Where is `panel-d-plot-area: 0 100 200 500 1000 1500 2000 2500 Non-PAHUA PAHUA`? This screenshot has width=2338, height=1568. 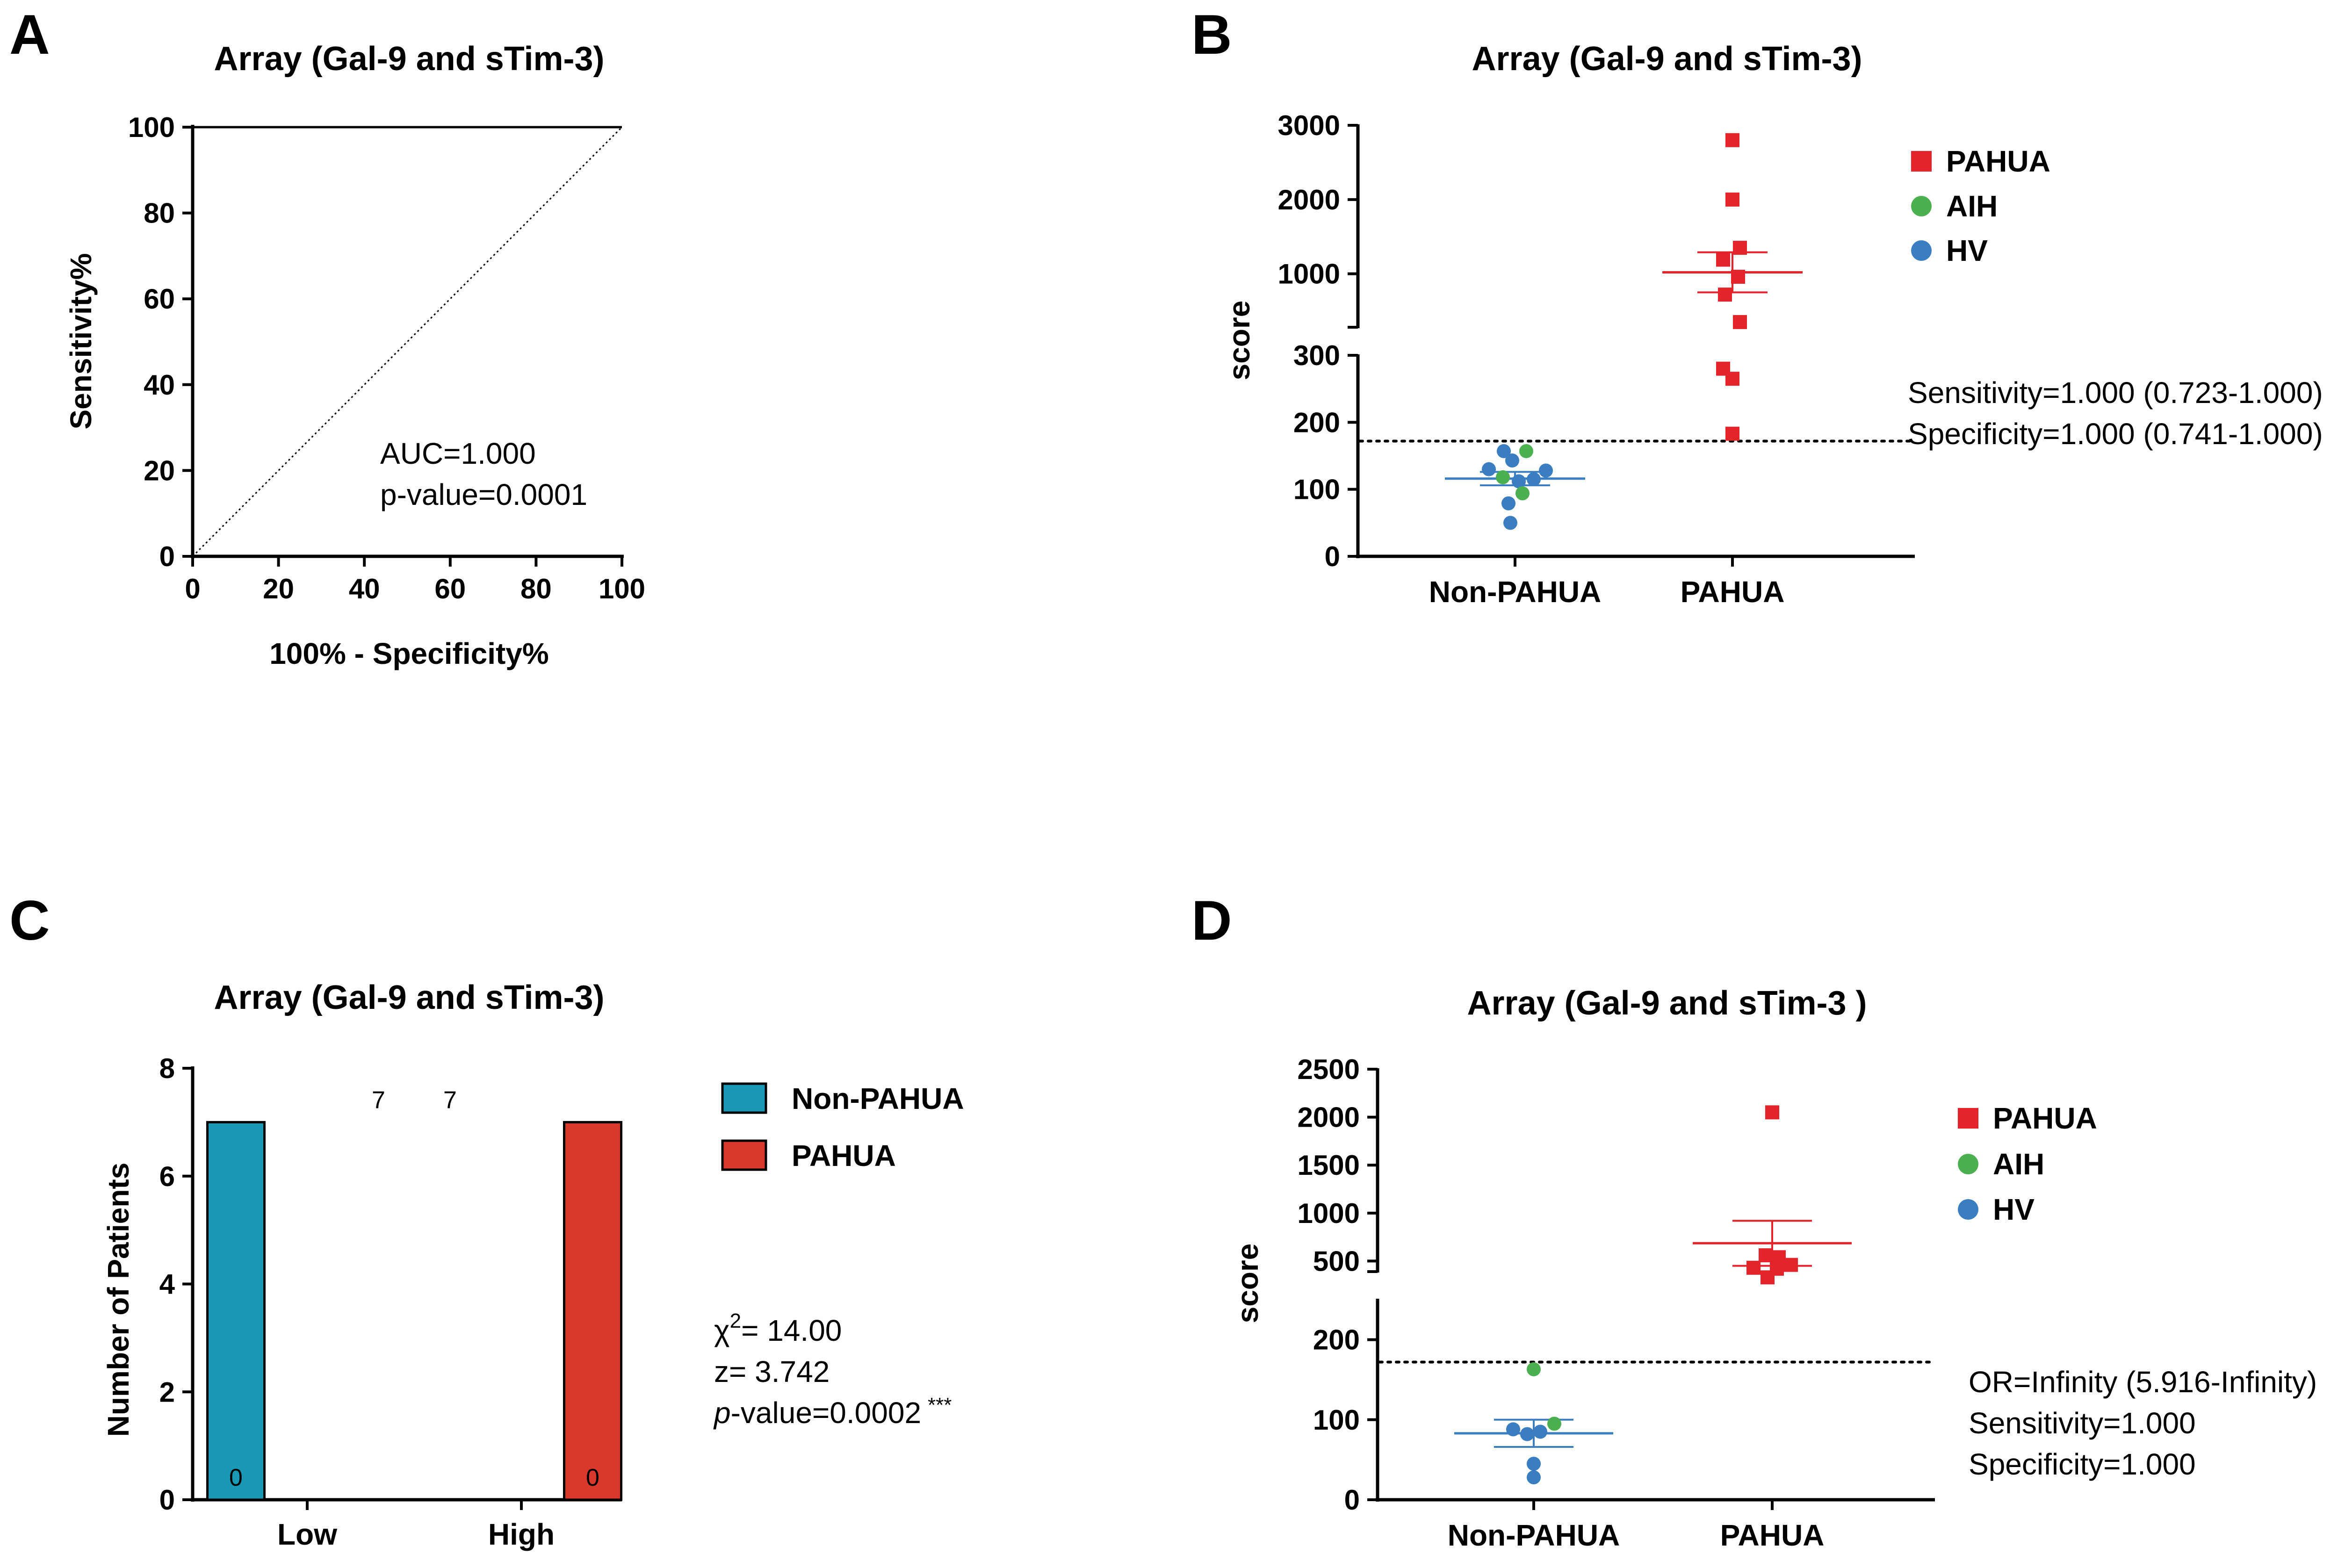 panel-d-plot-area: 0 100 200 500 1000 1500 2000 2500 Non-PAHUA PAHUA is located at coordinates (1617, 1303).